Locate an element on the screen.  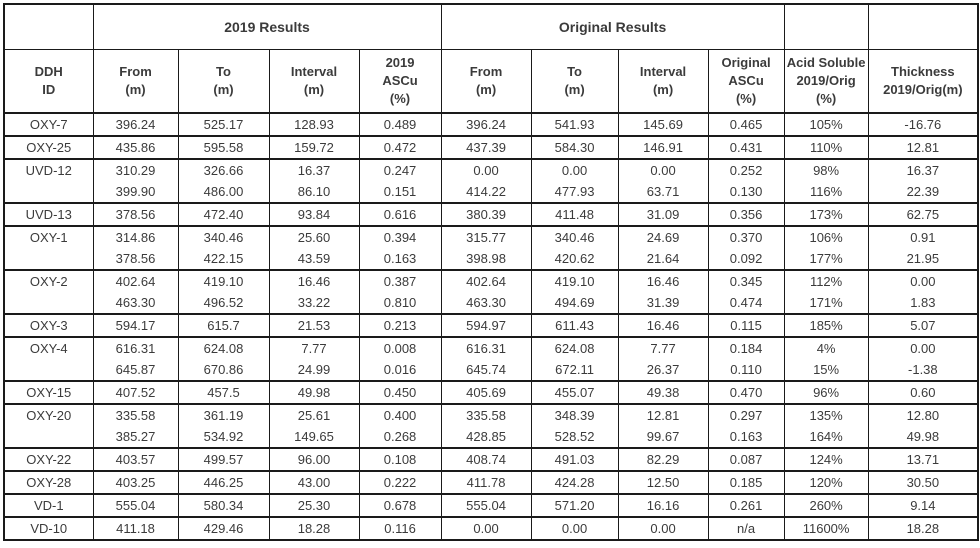
value-cell: 494.69 is located at coordinates (574, 303).